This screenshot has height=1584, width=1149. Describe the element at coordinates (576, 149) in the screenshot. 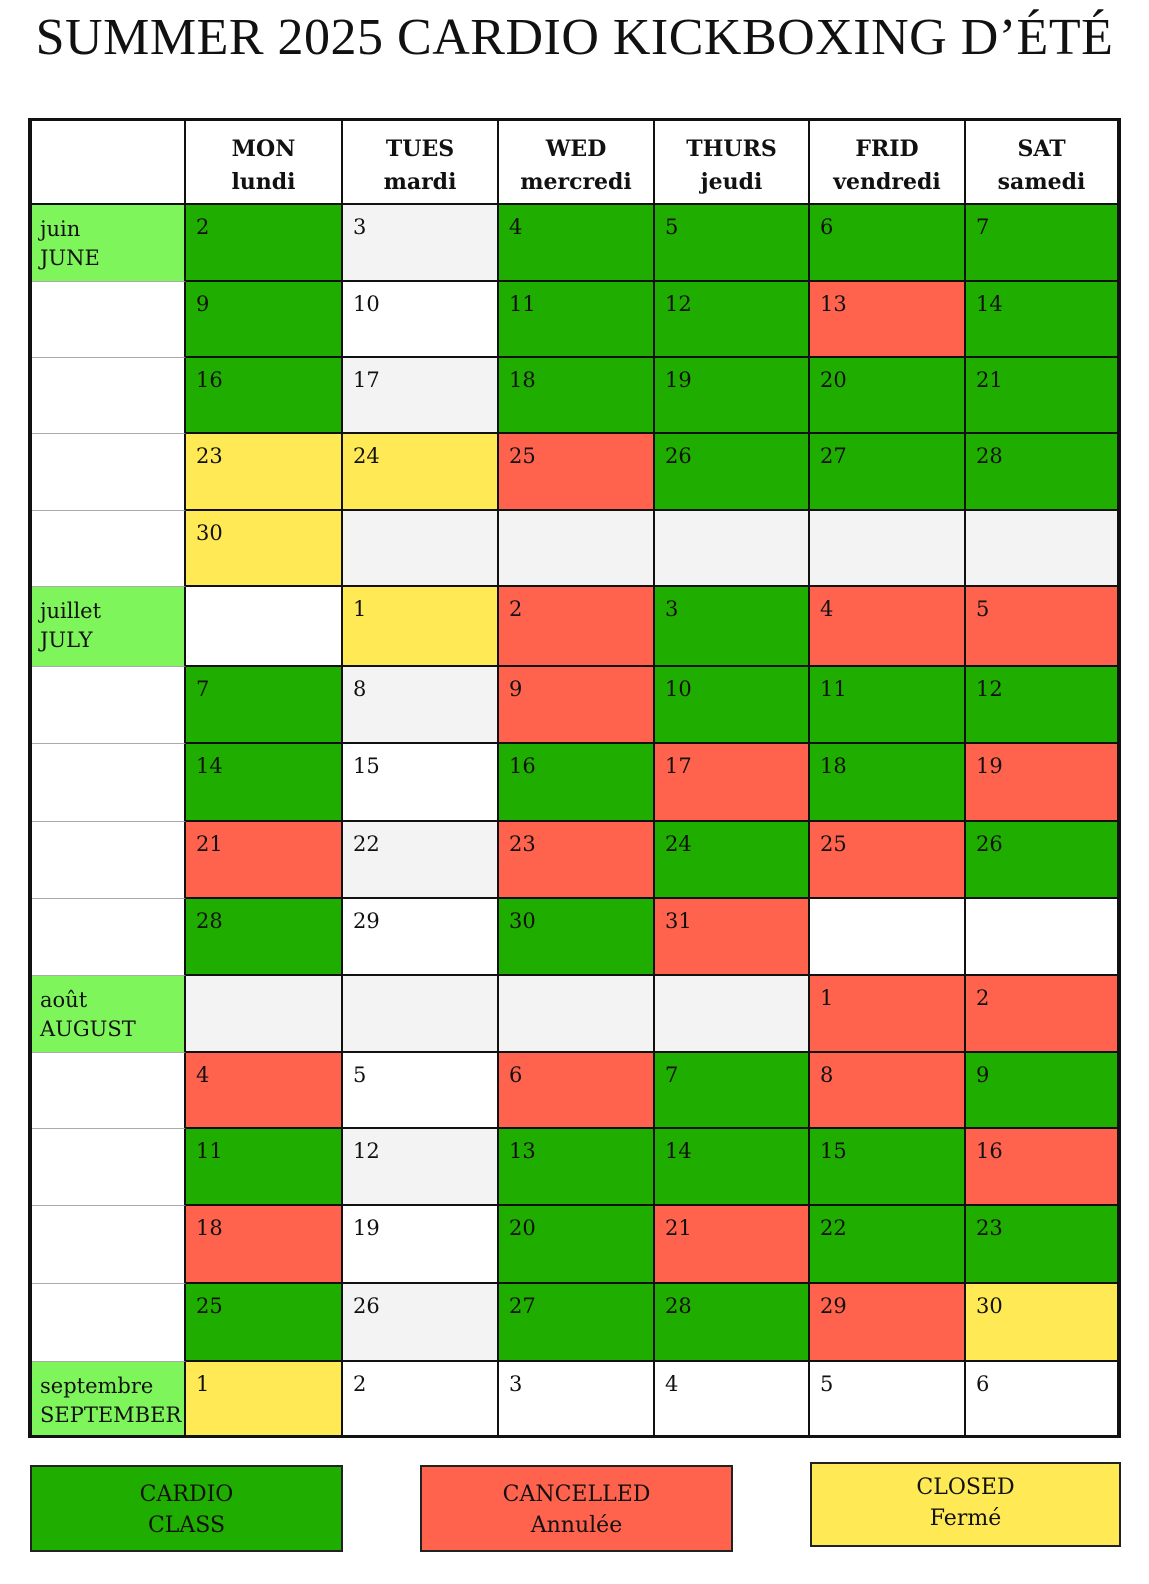

I see `day-header-en: WED` at that location.